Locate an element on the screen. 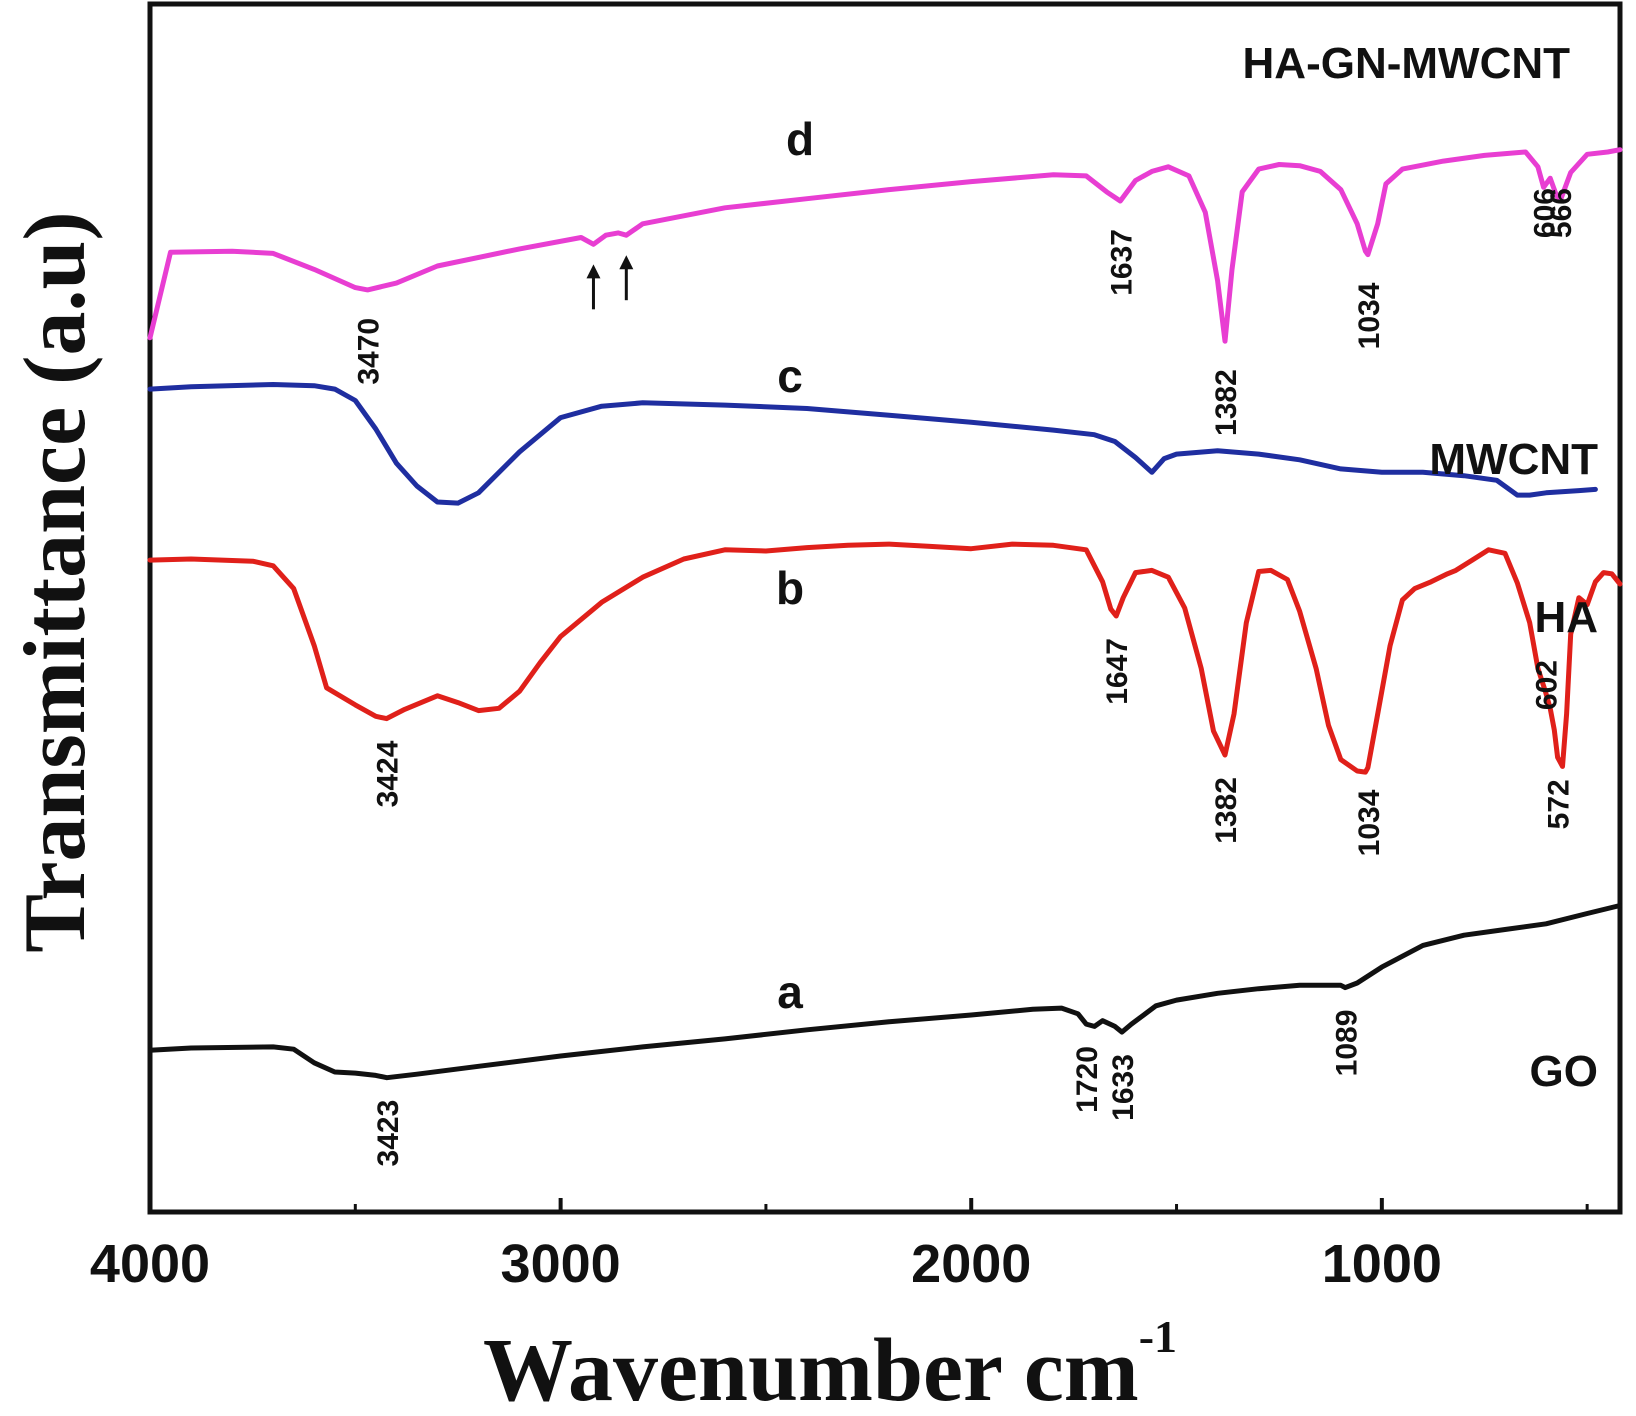  x-axis-title-text: Wavenumber cm is located at coordinates (811, 1368).